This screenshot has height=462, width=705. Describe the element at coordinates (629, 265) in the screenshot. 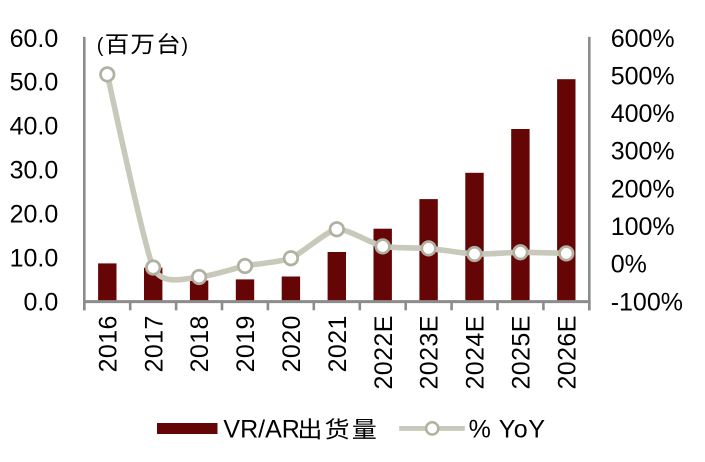

I see `svg-text: 0%` at that location.